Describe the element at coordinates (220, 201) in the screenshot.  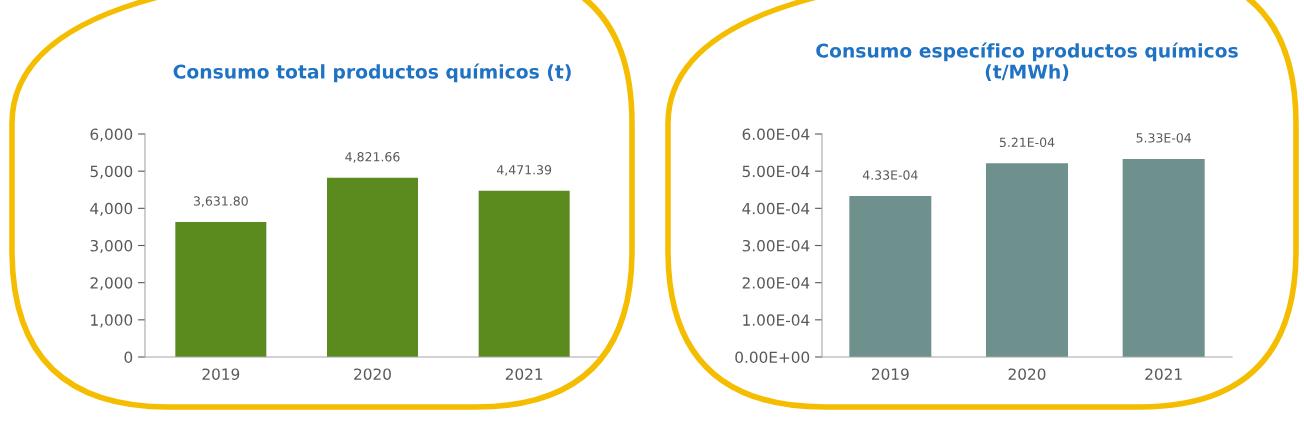
I see `data-label: 3,631.80` at that location.